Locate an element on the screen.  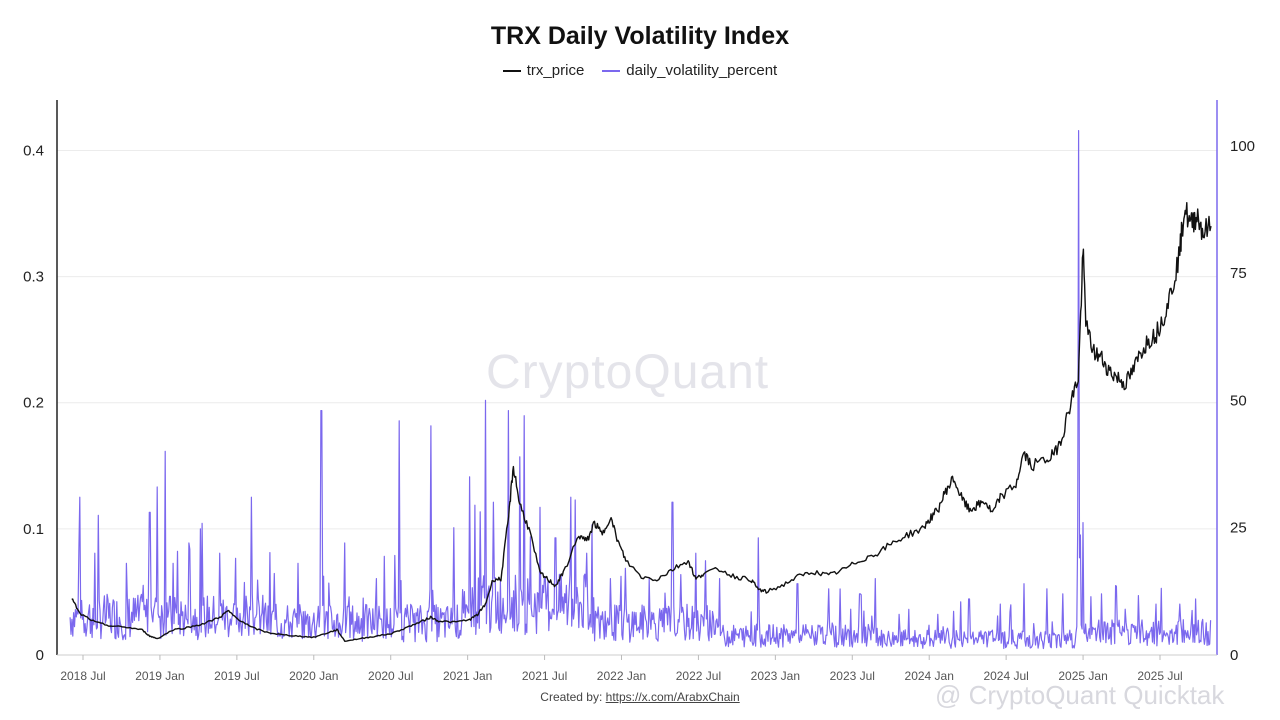
legend-item-volatility: daily_volatility_percent is located at coordinates (689, 70).